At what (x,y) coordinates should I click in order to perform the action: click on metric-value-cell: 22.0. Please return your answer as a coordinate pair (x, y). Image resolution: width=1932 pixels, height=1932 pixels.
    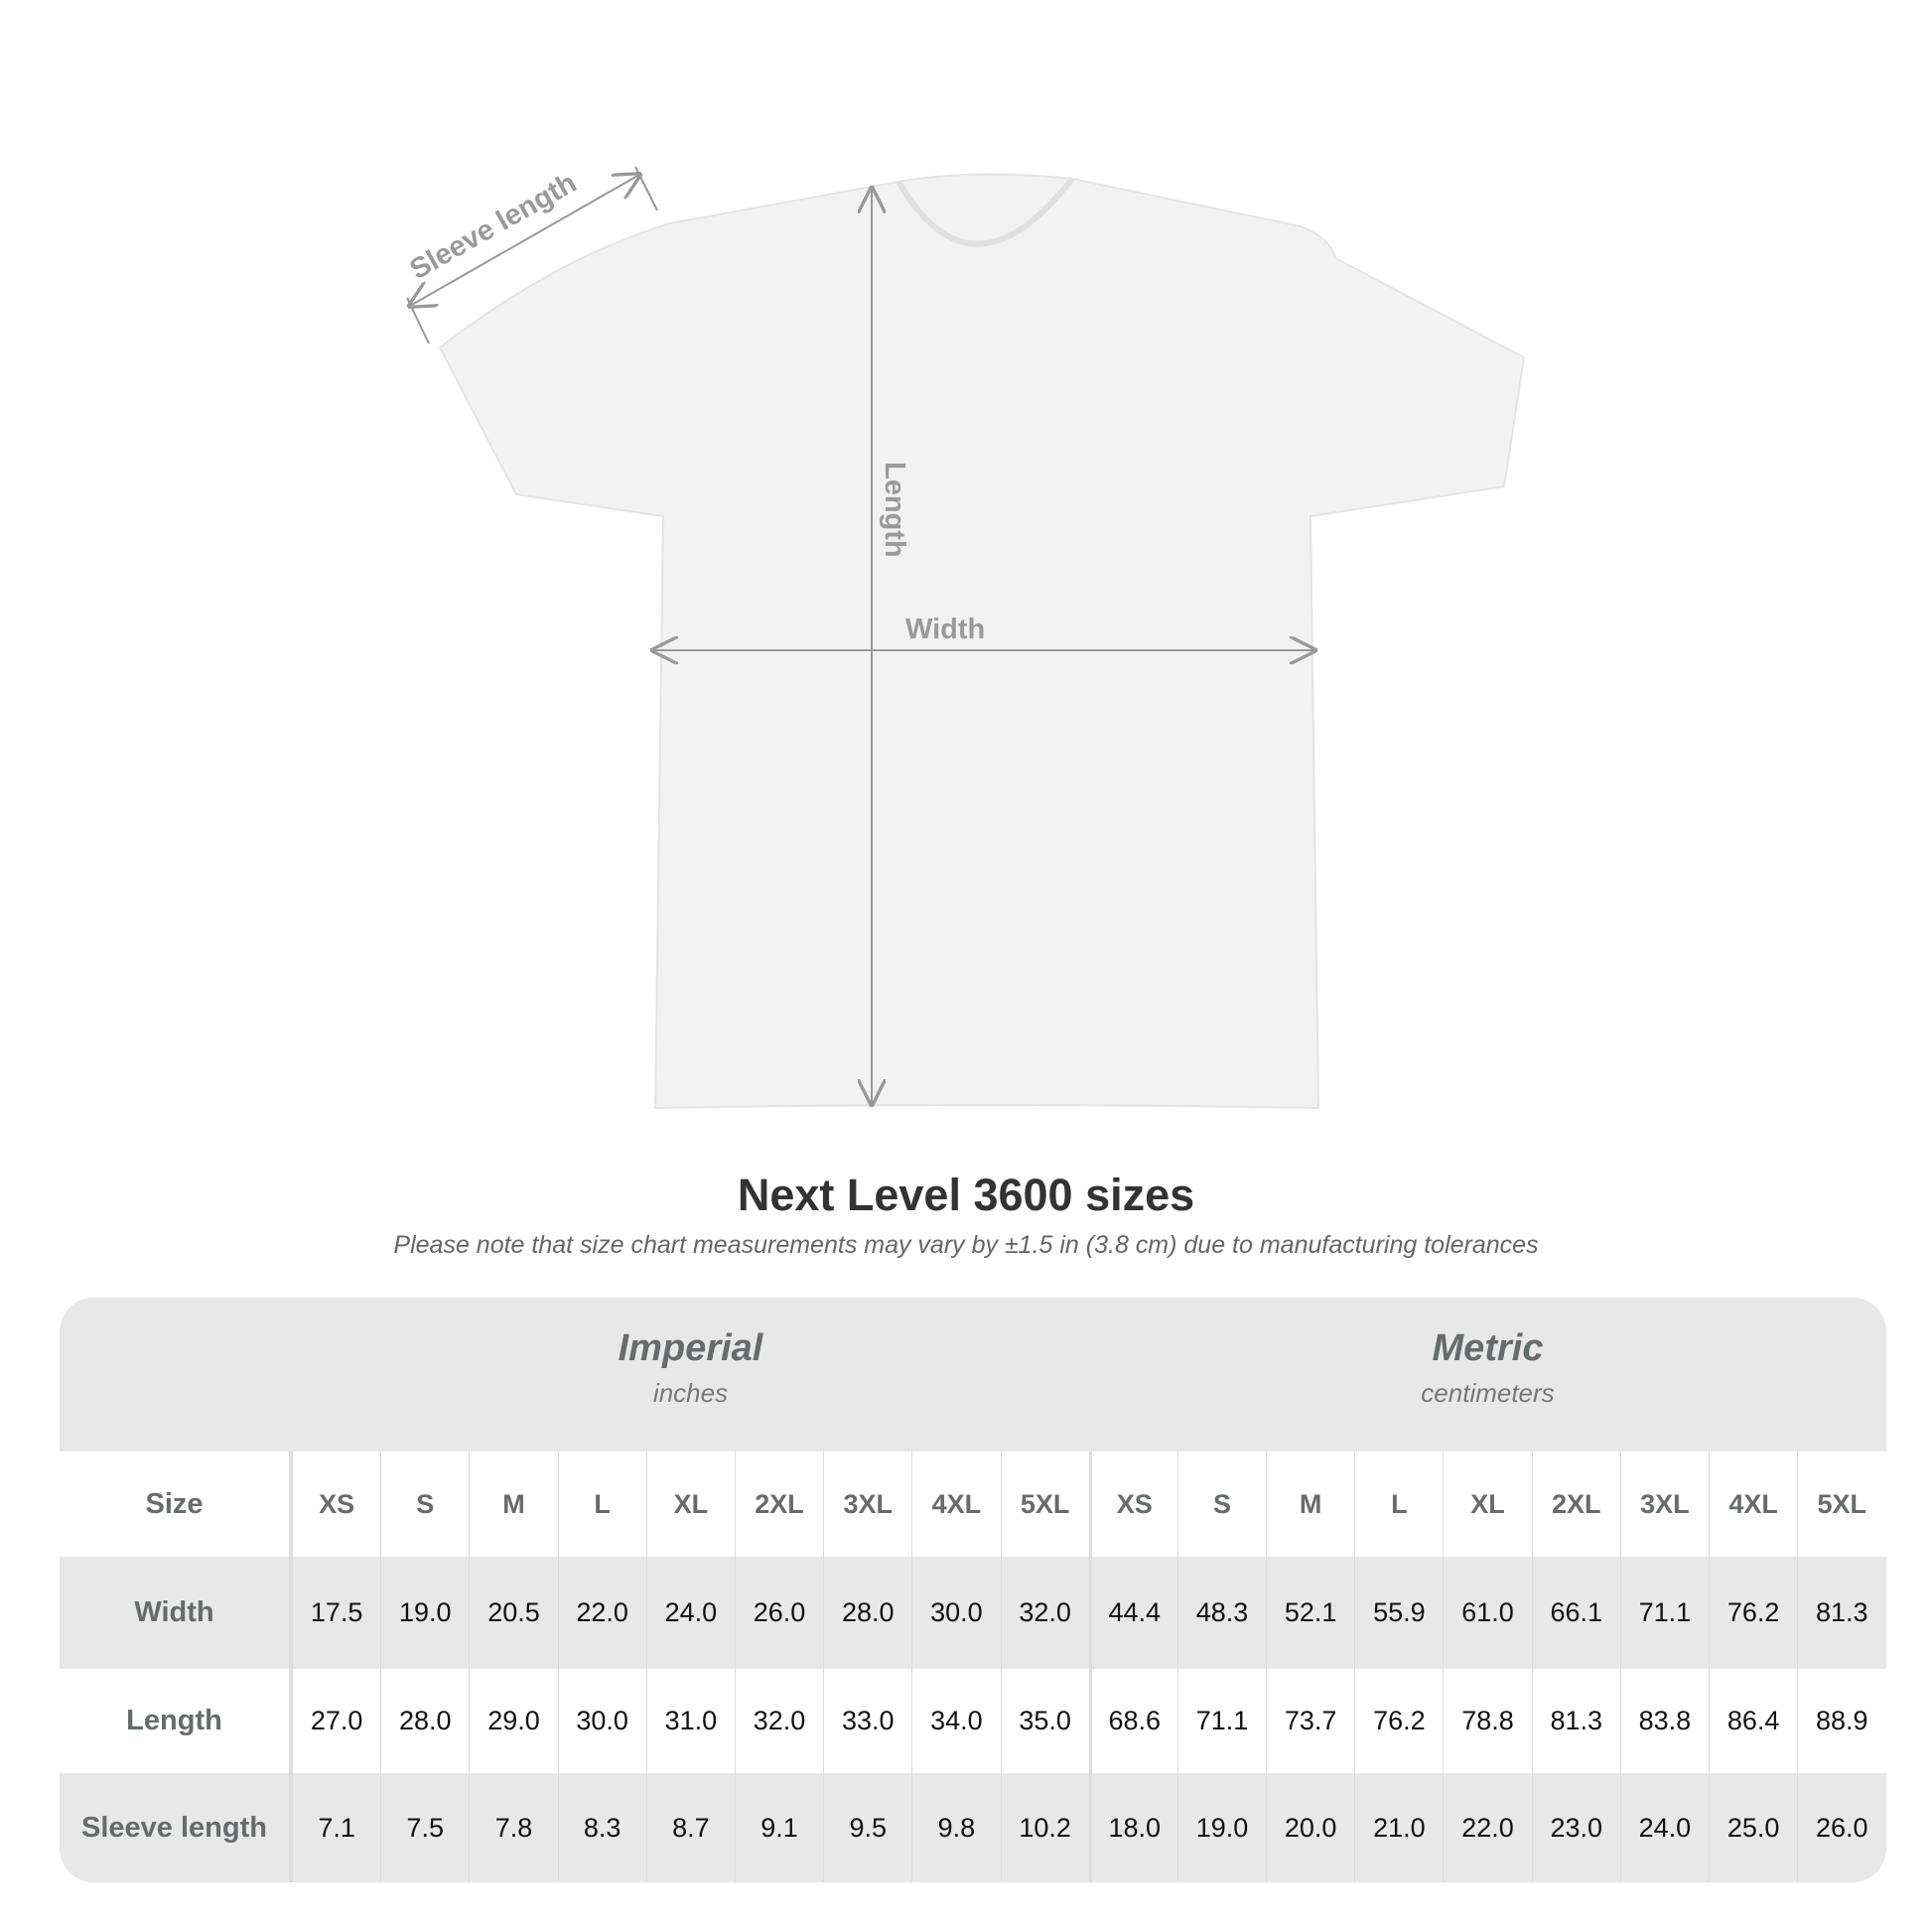
    Looking at the image, I should click on (1487, 1828).